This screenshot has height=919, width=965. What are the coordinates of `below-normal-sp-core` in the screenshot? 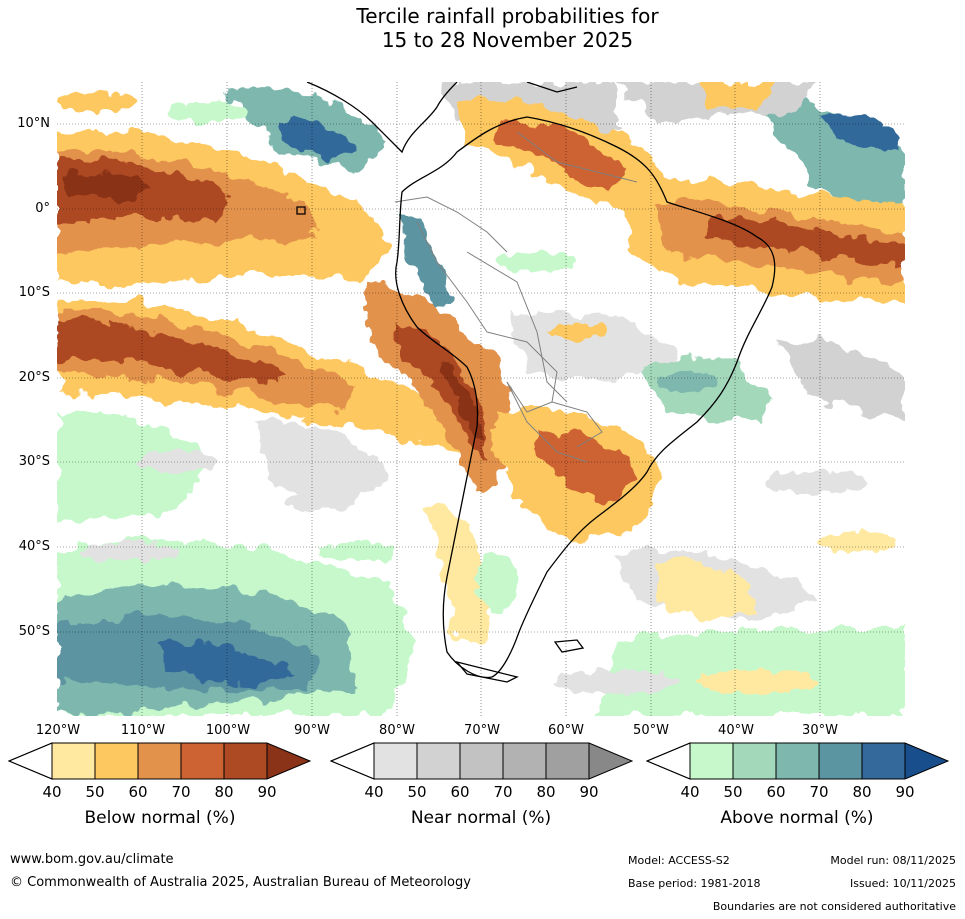 It's located at (172, 354).